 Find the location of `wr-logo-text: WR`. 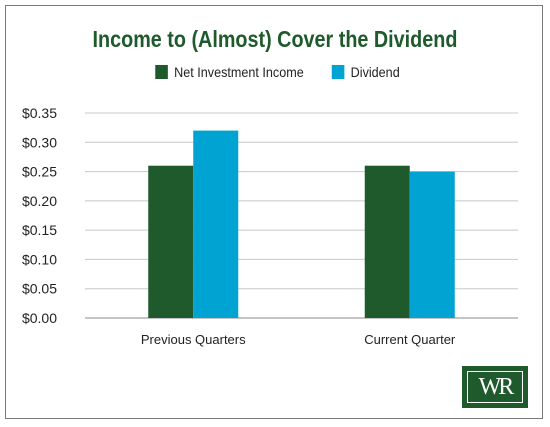

wr-logo-text: WR is located at coordinates (495, 387).